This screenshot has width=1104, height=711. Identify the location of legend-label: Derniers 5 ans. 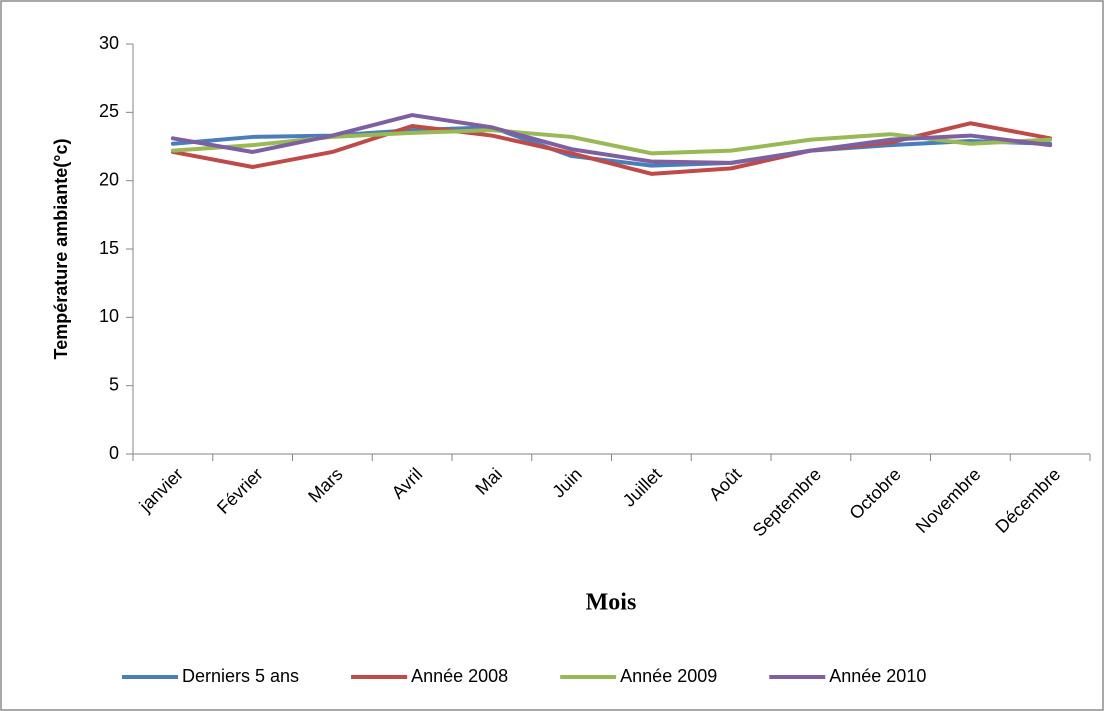
(240, 676).